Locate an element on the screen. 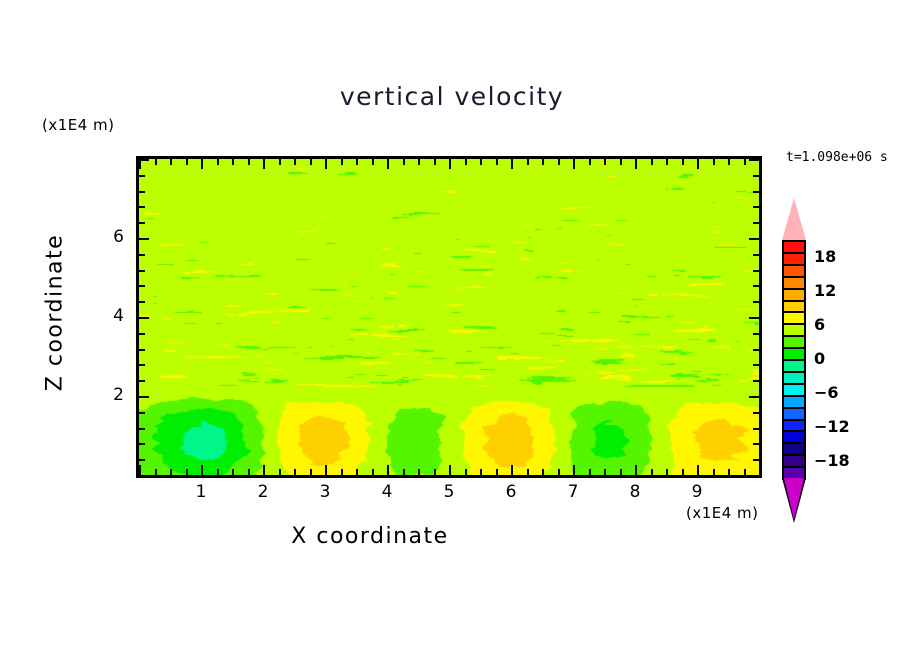 The height and width of the screenshot is (654, 904). x-axis-tick-label: 4 is located at coordinates (387, 492).